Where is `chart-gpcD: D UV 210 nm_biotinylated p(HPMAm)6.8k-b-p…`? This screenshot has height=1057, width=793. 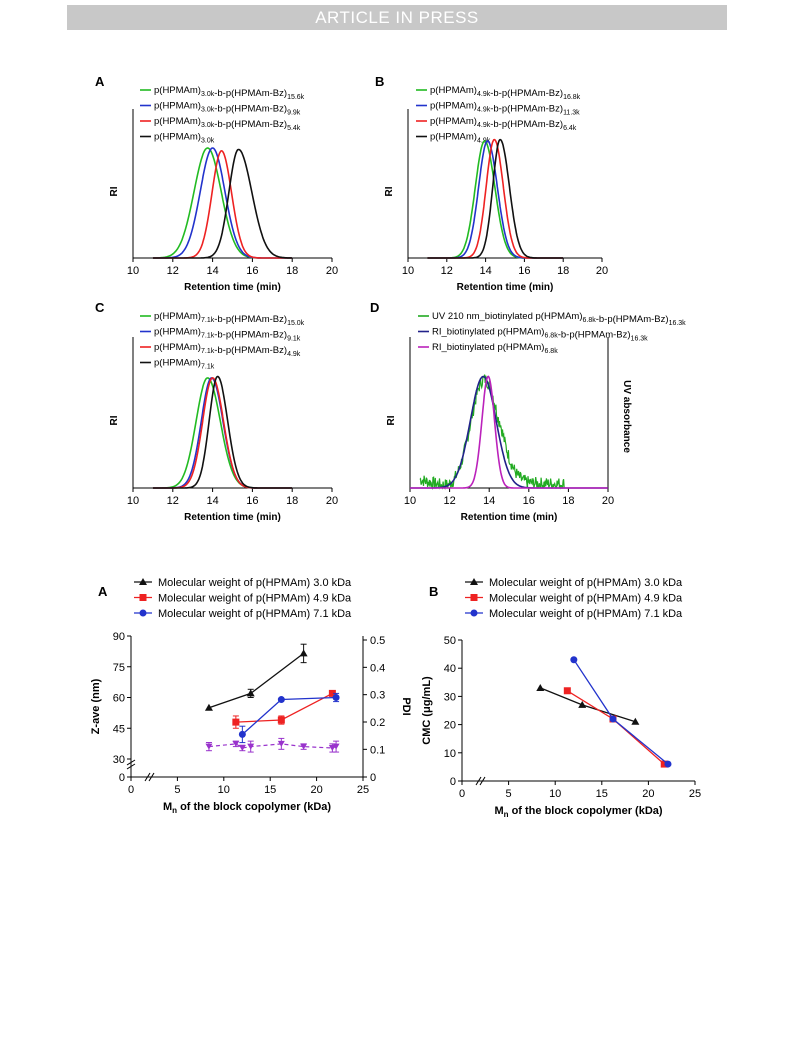
chart-gpcD: D UV 210 nm_biotinylated p(HPMAm)6.8k-b-p… is located at coordinates (528, 411).